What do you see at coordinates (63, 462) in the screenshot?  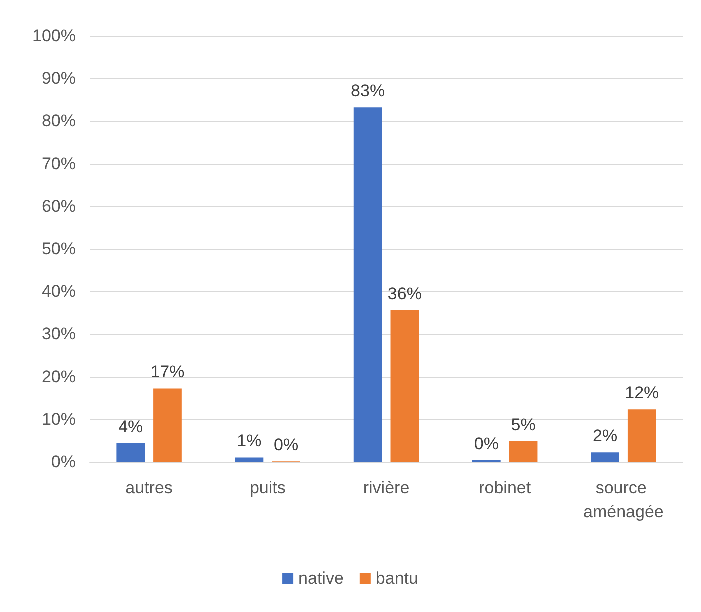 I see `y-tick-label: 0%` at bounding box center [63, 462].